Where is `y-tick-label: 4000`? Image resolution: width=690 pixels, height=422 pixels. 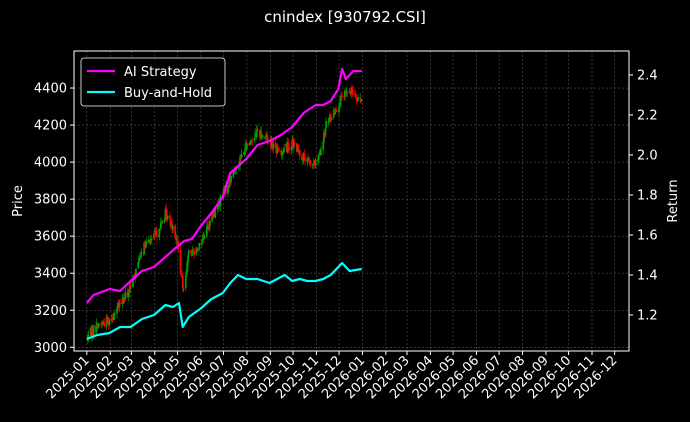 y-tick-label: 4000 is located at coordinates (50, 163).